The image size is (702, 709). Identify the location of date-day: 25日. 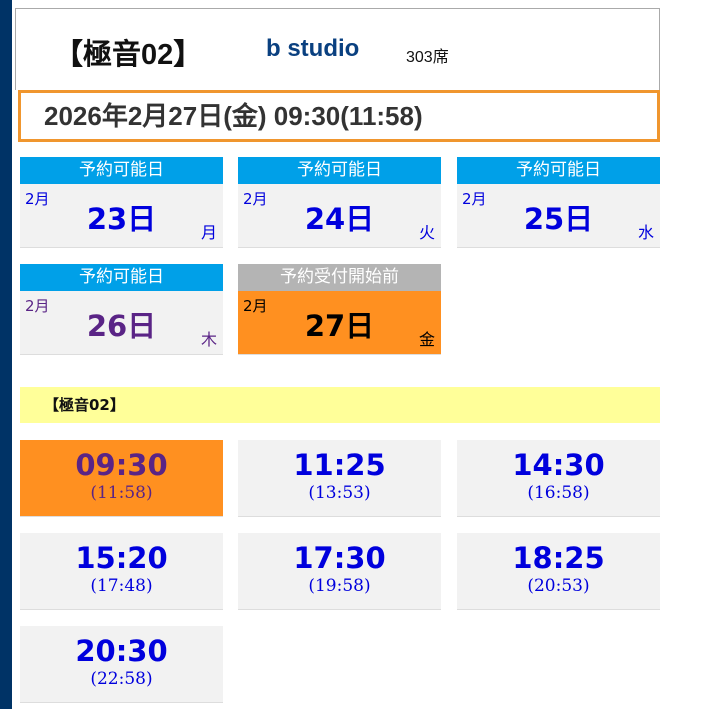
(558, 219).